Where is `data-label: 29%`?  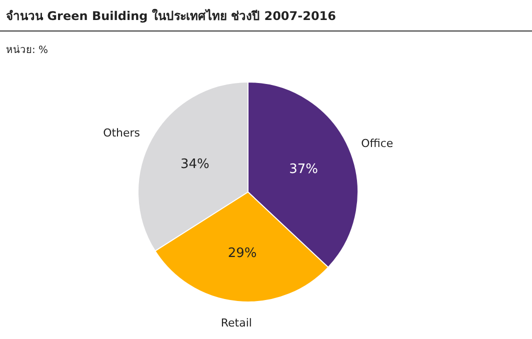 data-label: 29% is located at coordinates (242, 254).